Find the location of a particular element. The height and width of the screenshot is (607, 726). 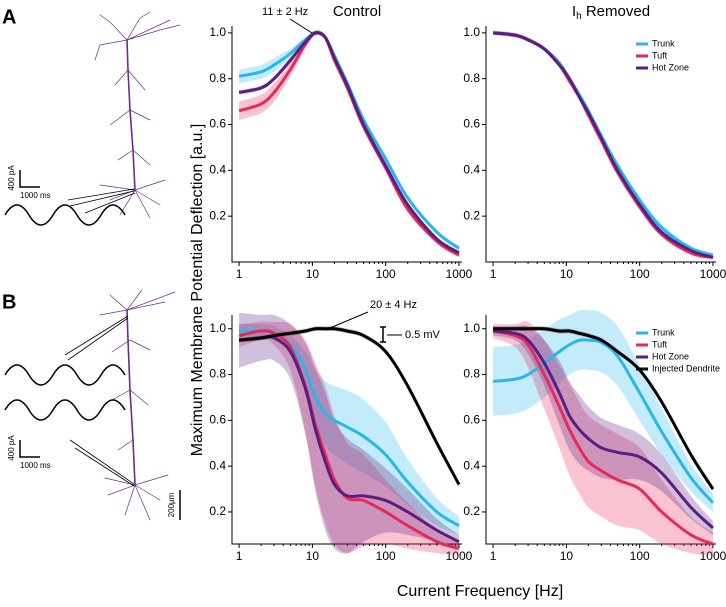

x-axis-label: Current Frequency [Hz] is located at coordinates (480, 591).